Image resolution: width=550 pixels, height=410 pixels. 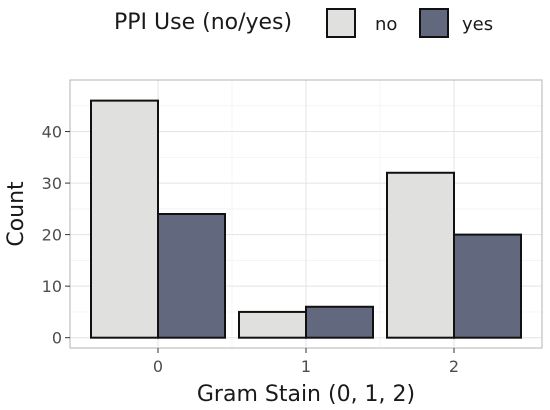 What do you see at coordinates (306, 394) in the screenshot?
I see `x-axis-title: Gram Stain (0, 1, 2)` at bounding box center [306, 394].